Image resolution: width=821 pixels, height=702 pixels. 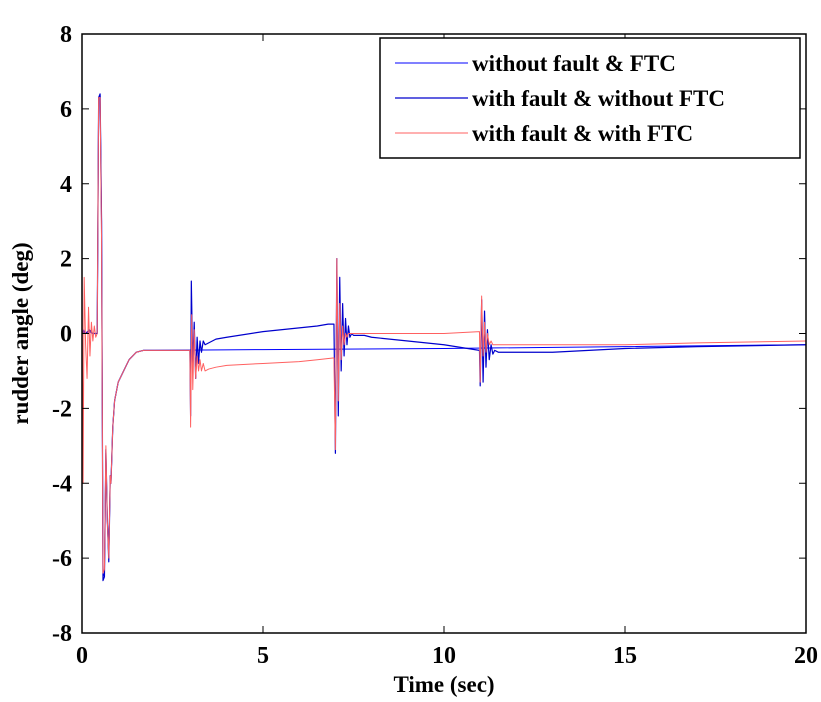 What do you see at coordinates (582, 133) in the screenshot?
I see `legend-label: with fault & with FTC` at bounding box center [582, 133].